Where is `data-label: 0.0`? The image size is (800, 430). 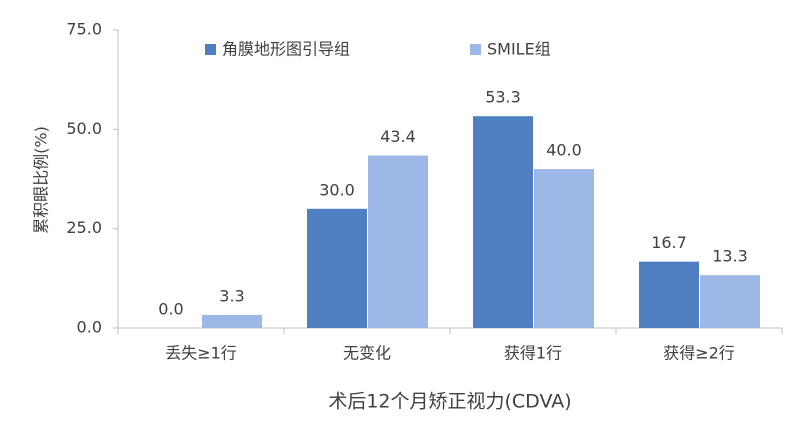 data-label: 0.0 is located at coordinates (170, 309).